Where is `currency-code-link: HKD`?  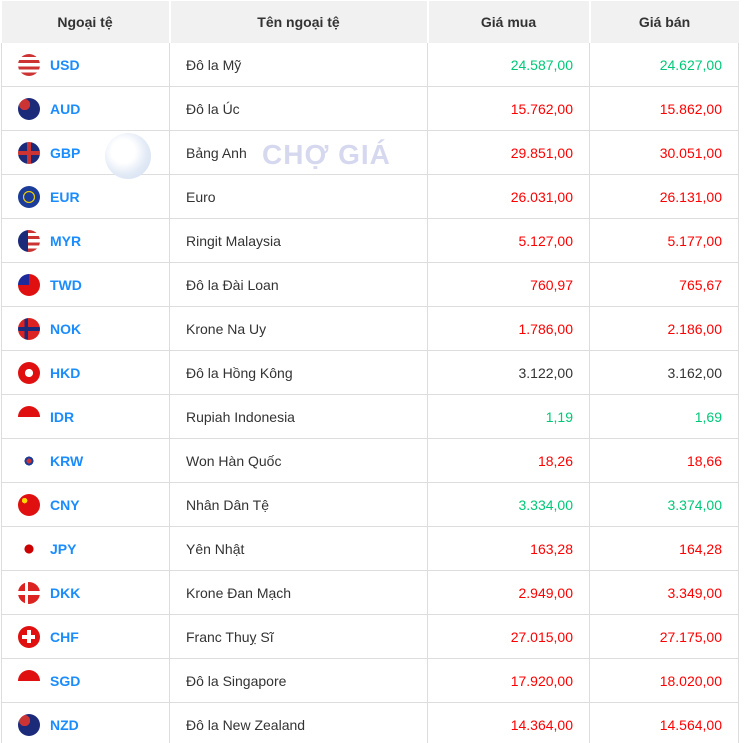 currency-code-link: HKD is located at coordinates (65, 372).